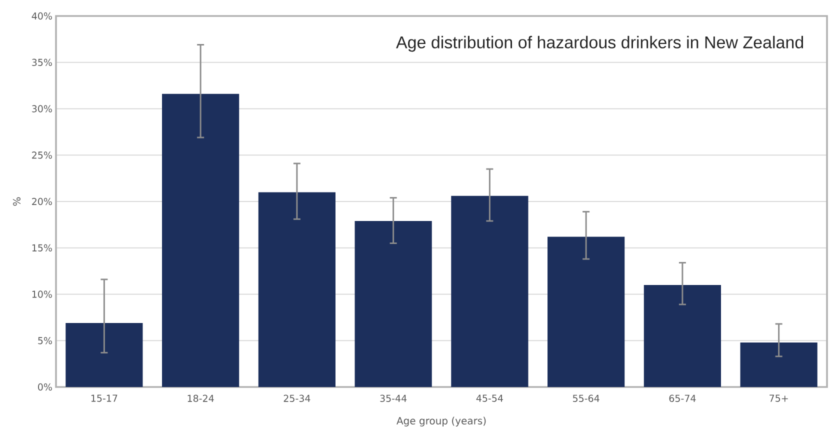  I want to click on x-tick-label: 65-74, so click(682, 398).